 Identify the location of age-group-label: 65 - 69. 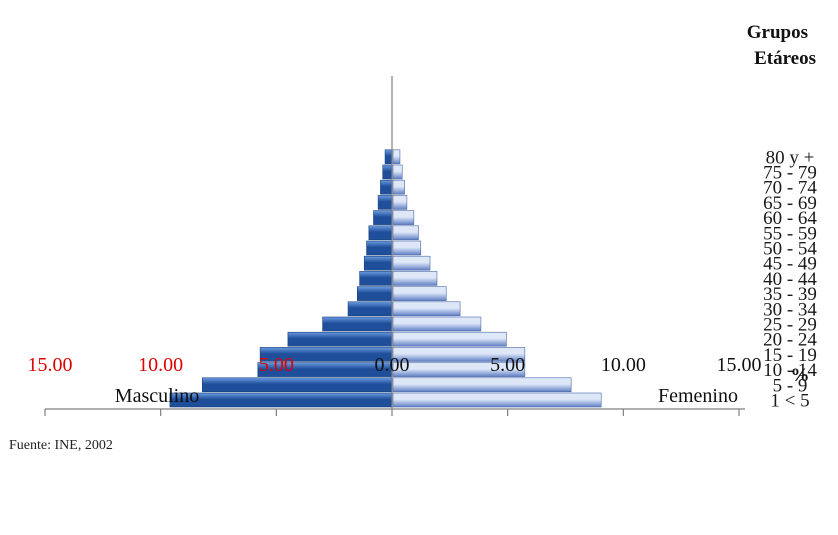
(790, 203).